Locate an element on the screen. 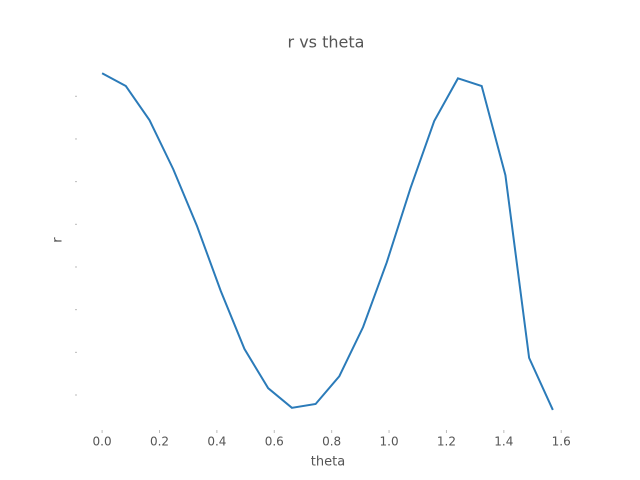 The image size is (640, 480). x-axis-label: theta is located at coordinates (328, 462).